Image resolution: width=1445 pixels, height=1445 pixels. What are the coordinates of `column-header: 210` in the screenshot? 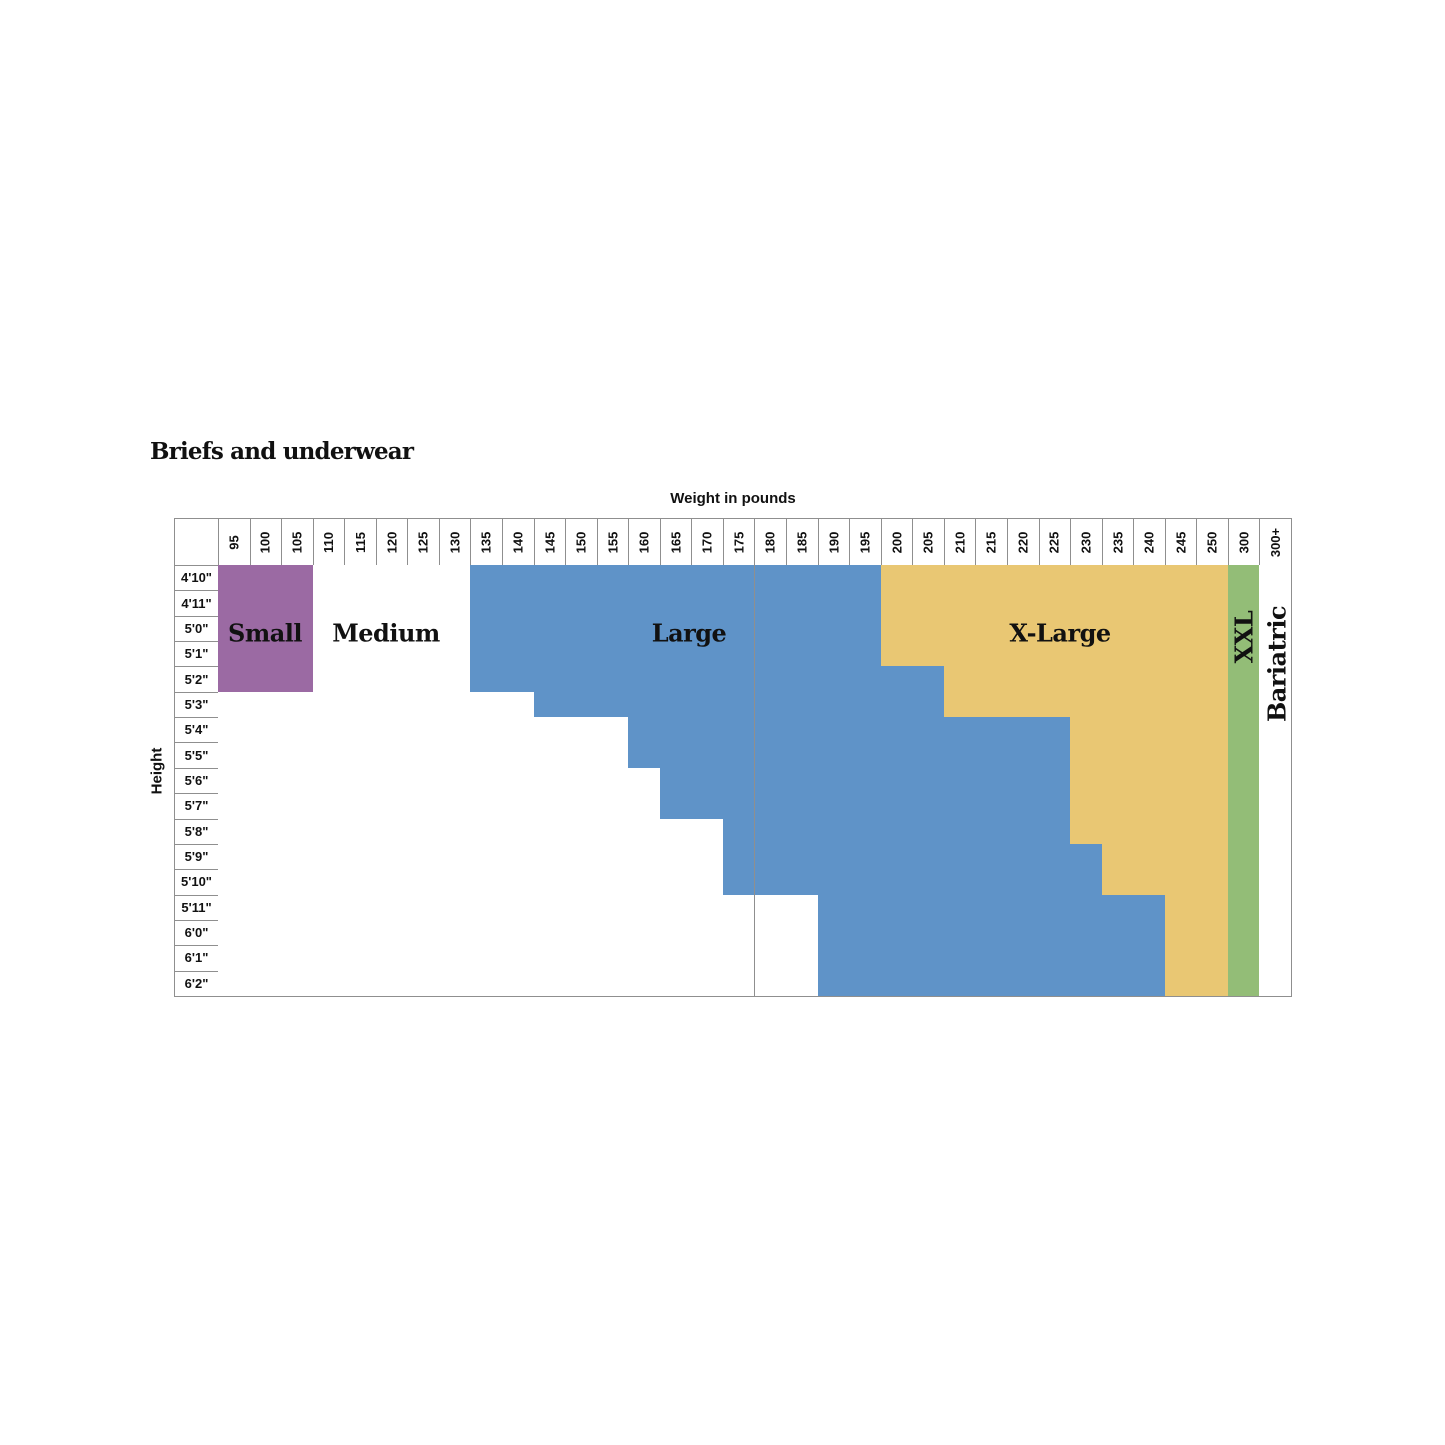 It's located at (960, 542).